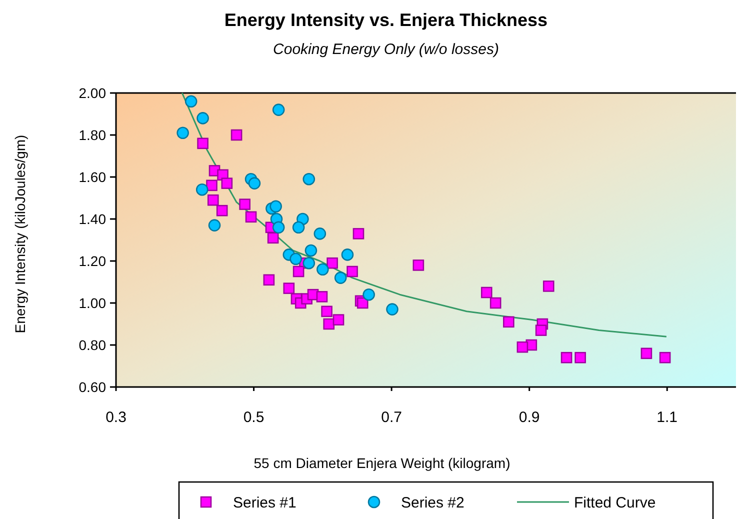 Image resolution: width=738 pixels, height=519 pixels. I want to click on x-tick-label: 0.3, so click(116, 417).